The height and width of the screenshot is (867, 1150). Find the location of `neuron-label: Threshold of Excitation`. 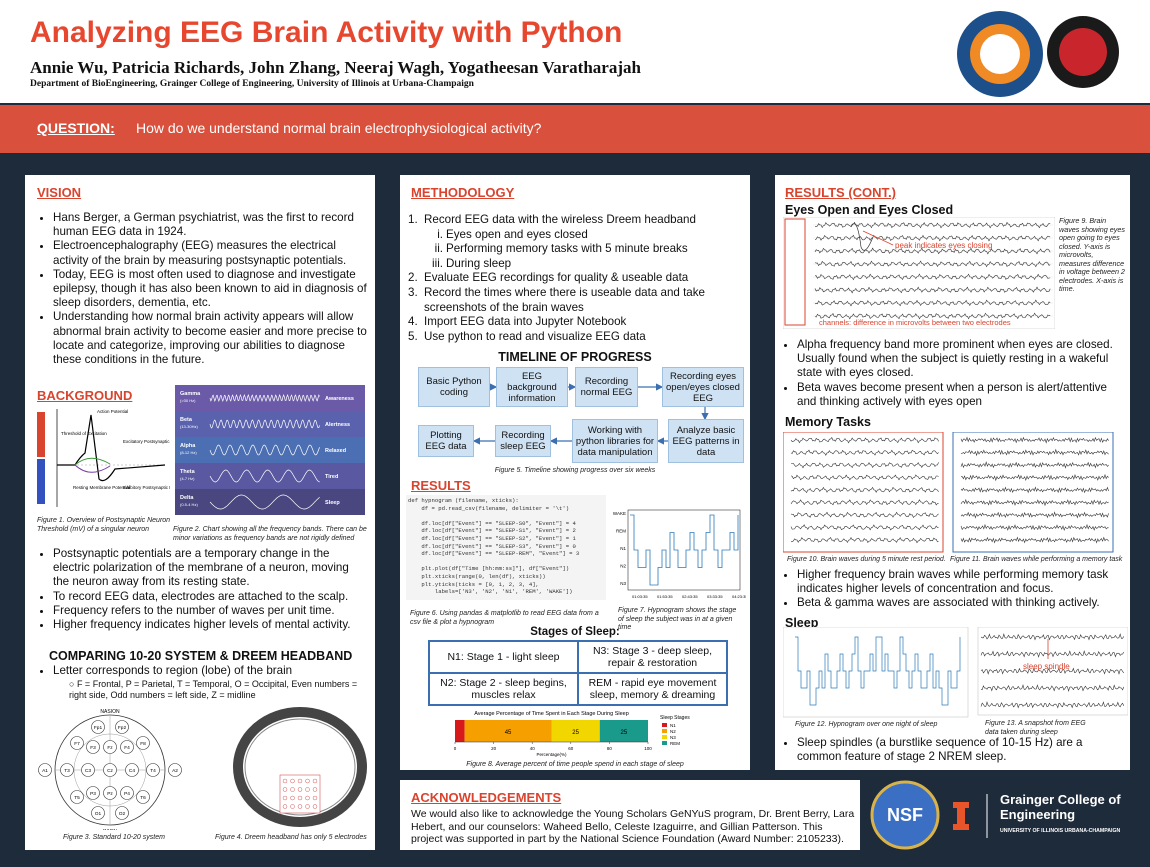

neuron-label: Threshold of Excitation is located at coordinates (84, 433).